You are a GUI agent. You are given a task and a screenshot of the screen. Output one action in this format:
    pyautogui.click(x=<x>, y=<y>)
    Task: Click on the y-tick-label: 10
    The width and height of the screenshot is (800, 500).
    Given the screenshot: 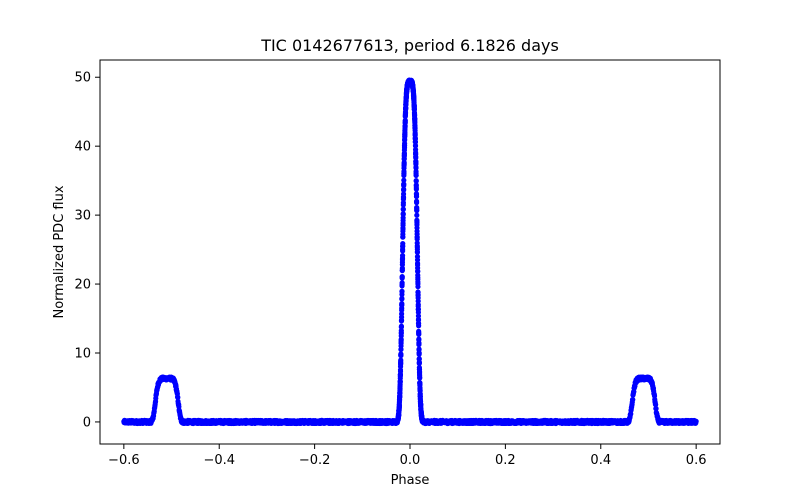 What is the action you would take?
    pyautogui.click(x=82, y=353)
    